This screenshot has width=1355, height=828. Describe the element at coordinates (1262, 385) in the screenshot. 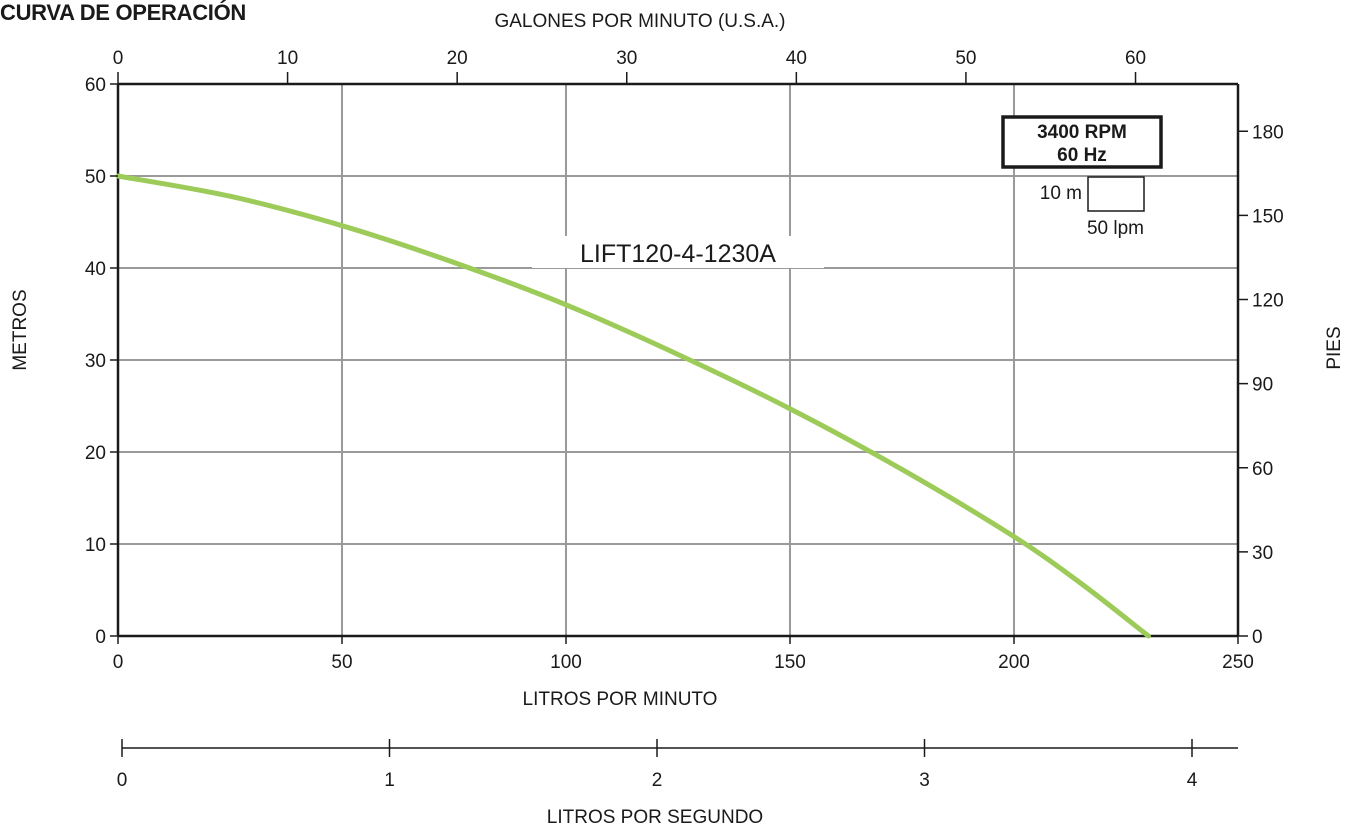

I see `y-right-tick-label: 90` at that location.